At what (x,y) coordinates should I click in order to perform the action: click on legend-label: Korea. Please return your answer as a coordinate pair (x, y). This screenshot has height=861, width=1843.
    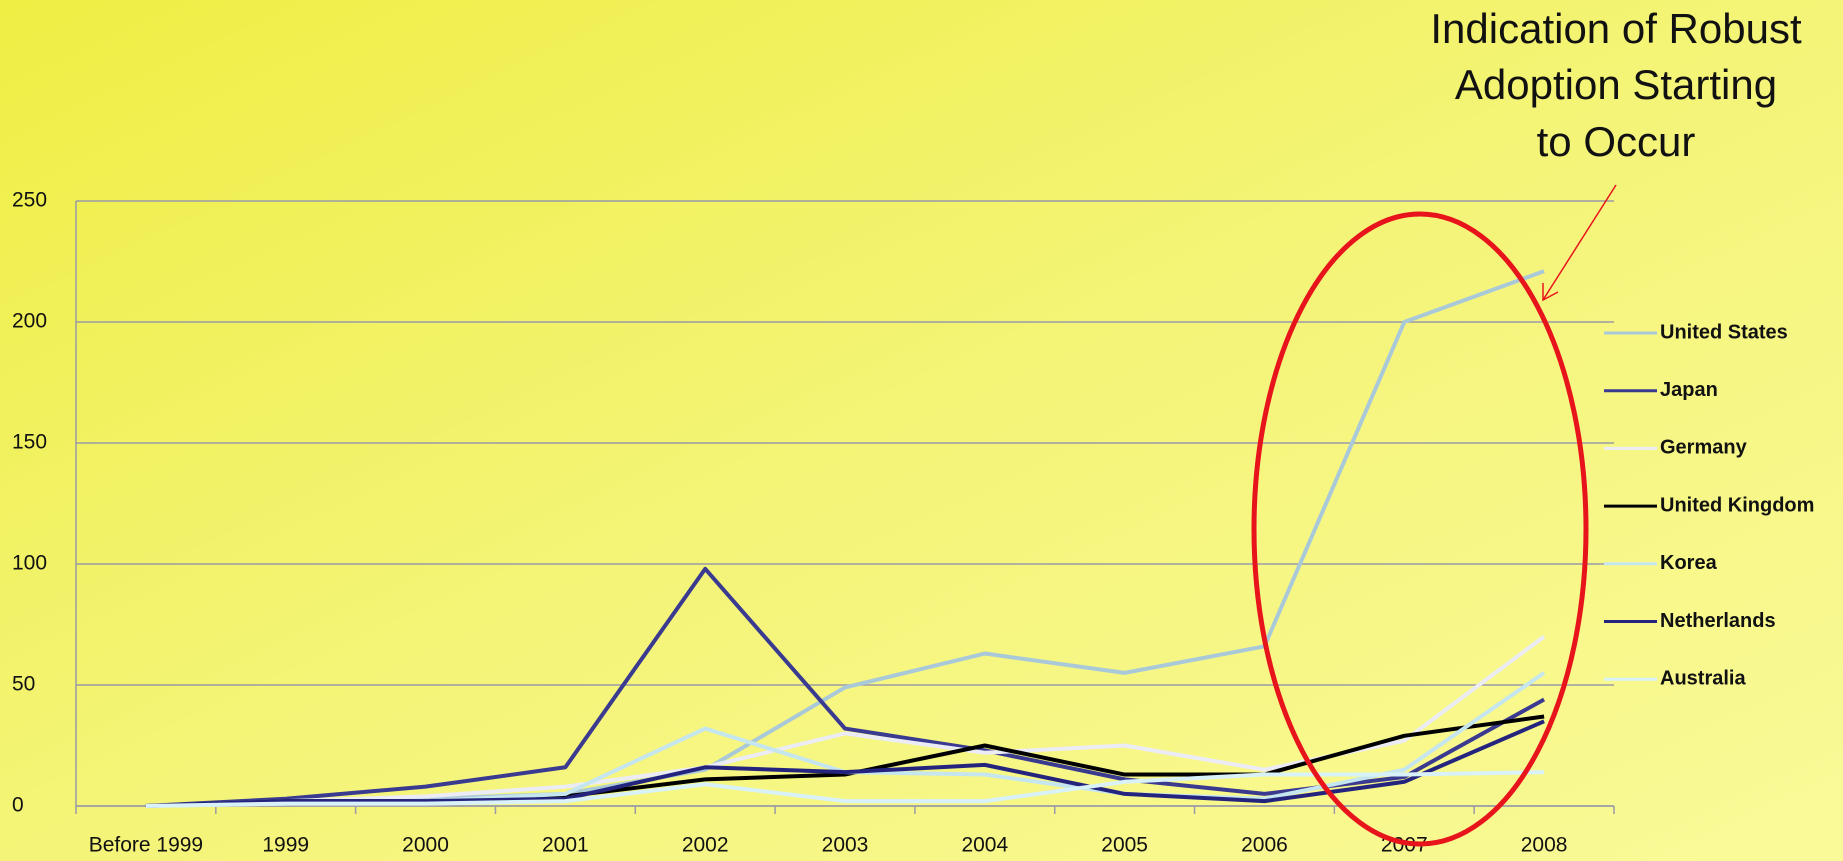
    Looking at the image, I should click on (1689, 563).